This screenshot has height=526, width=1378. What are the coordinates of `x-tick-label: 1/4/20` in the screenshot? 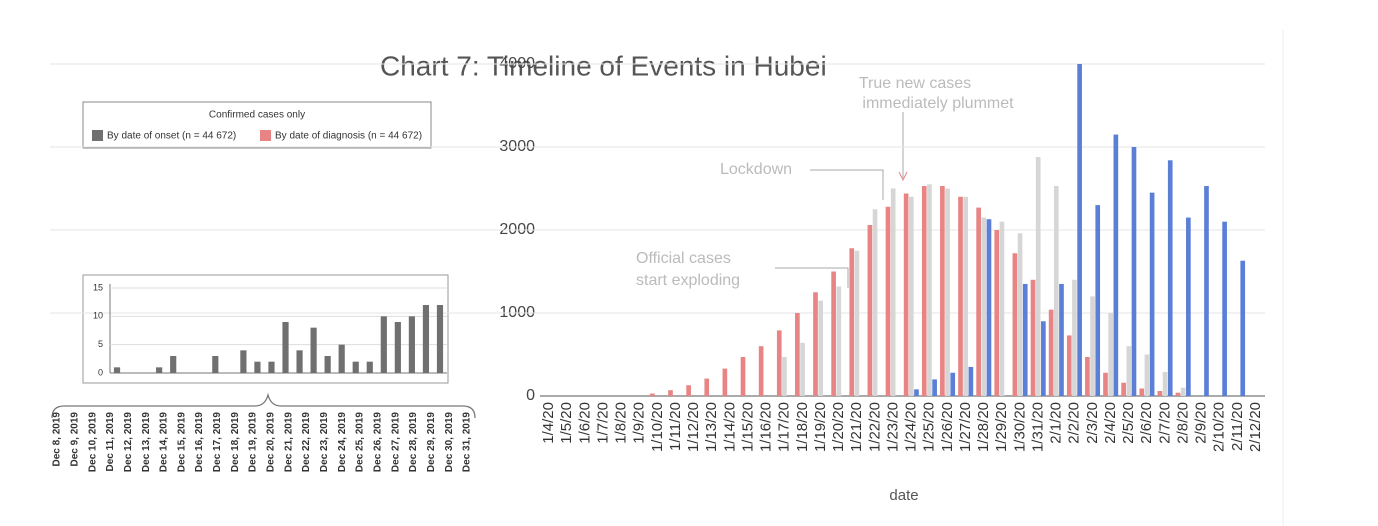 It's located at (548, 423).